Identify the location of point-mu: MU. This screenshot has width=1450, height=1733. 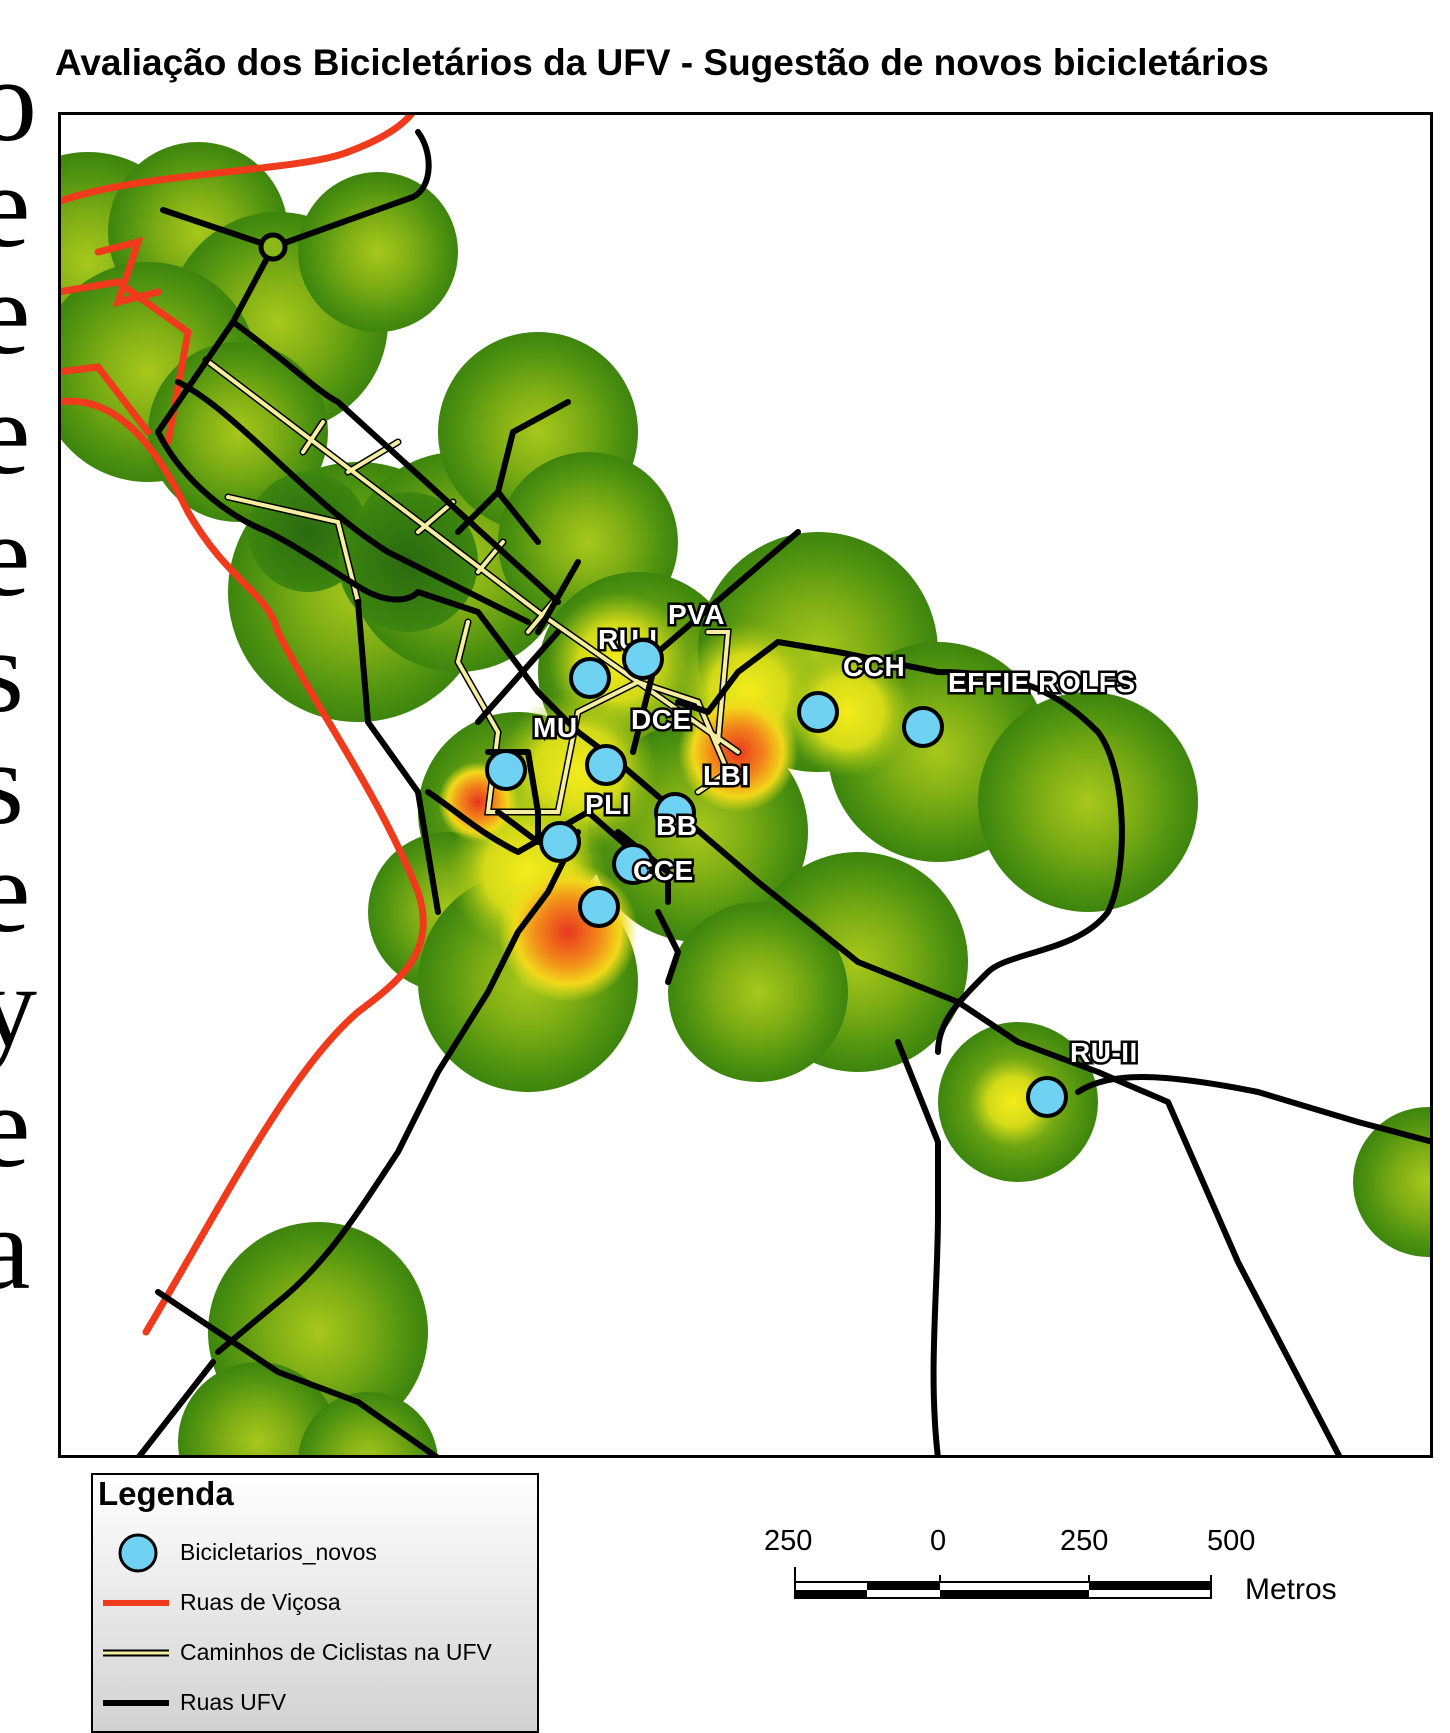
(532, 750).